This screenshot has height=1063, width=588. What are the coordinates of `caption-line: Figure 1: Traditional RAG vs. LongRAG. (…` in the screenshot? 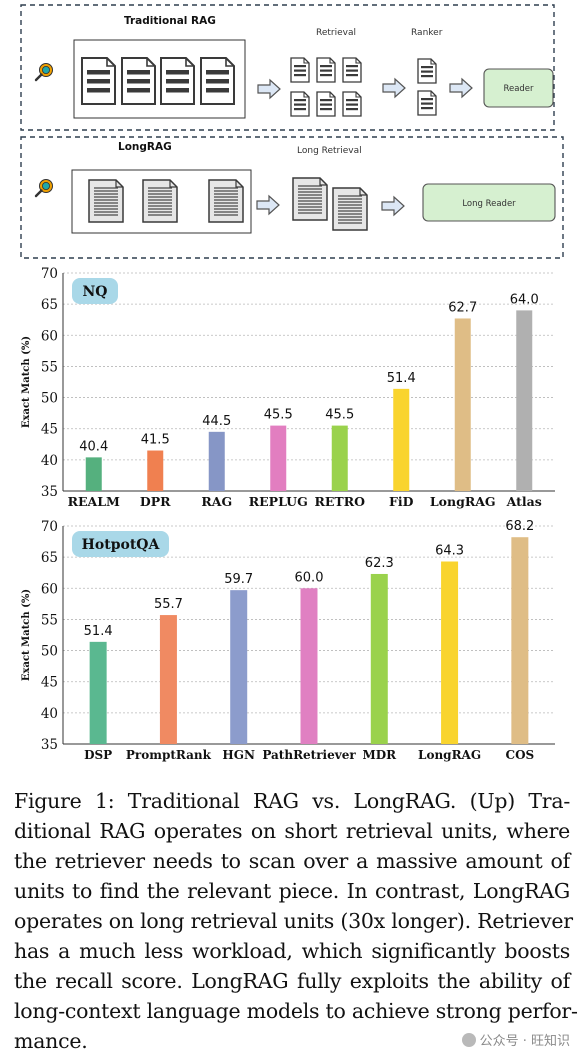 It's located at (292, 801).